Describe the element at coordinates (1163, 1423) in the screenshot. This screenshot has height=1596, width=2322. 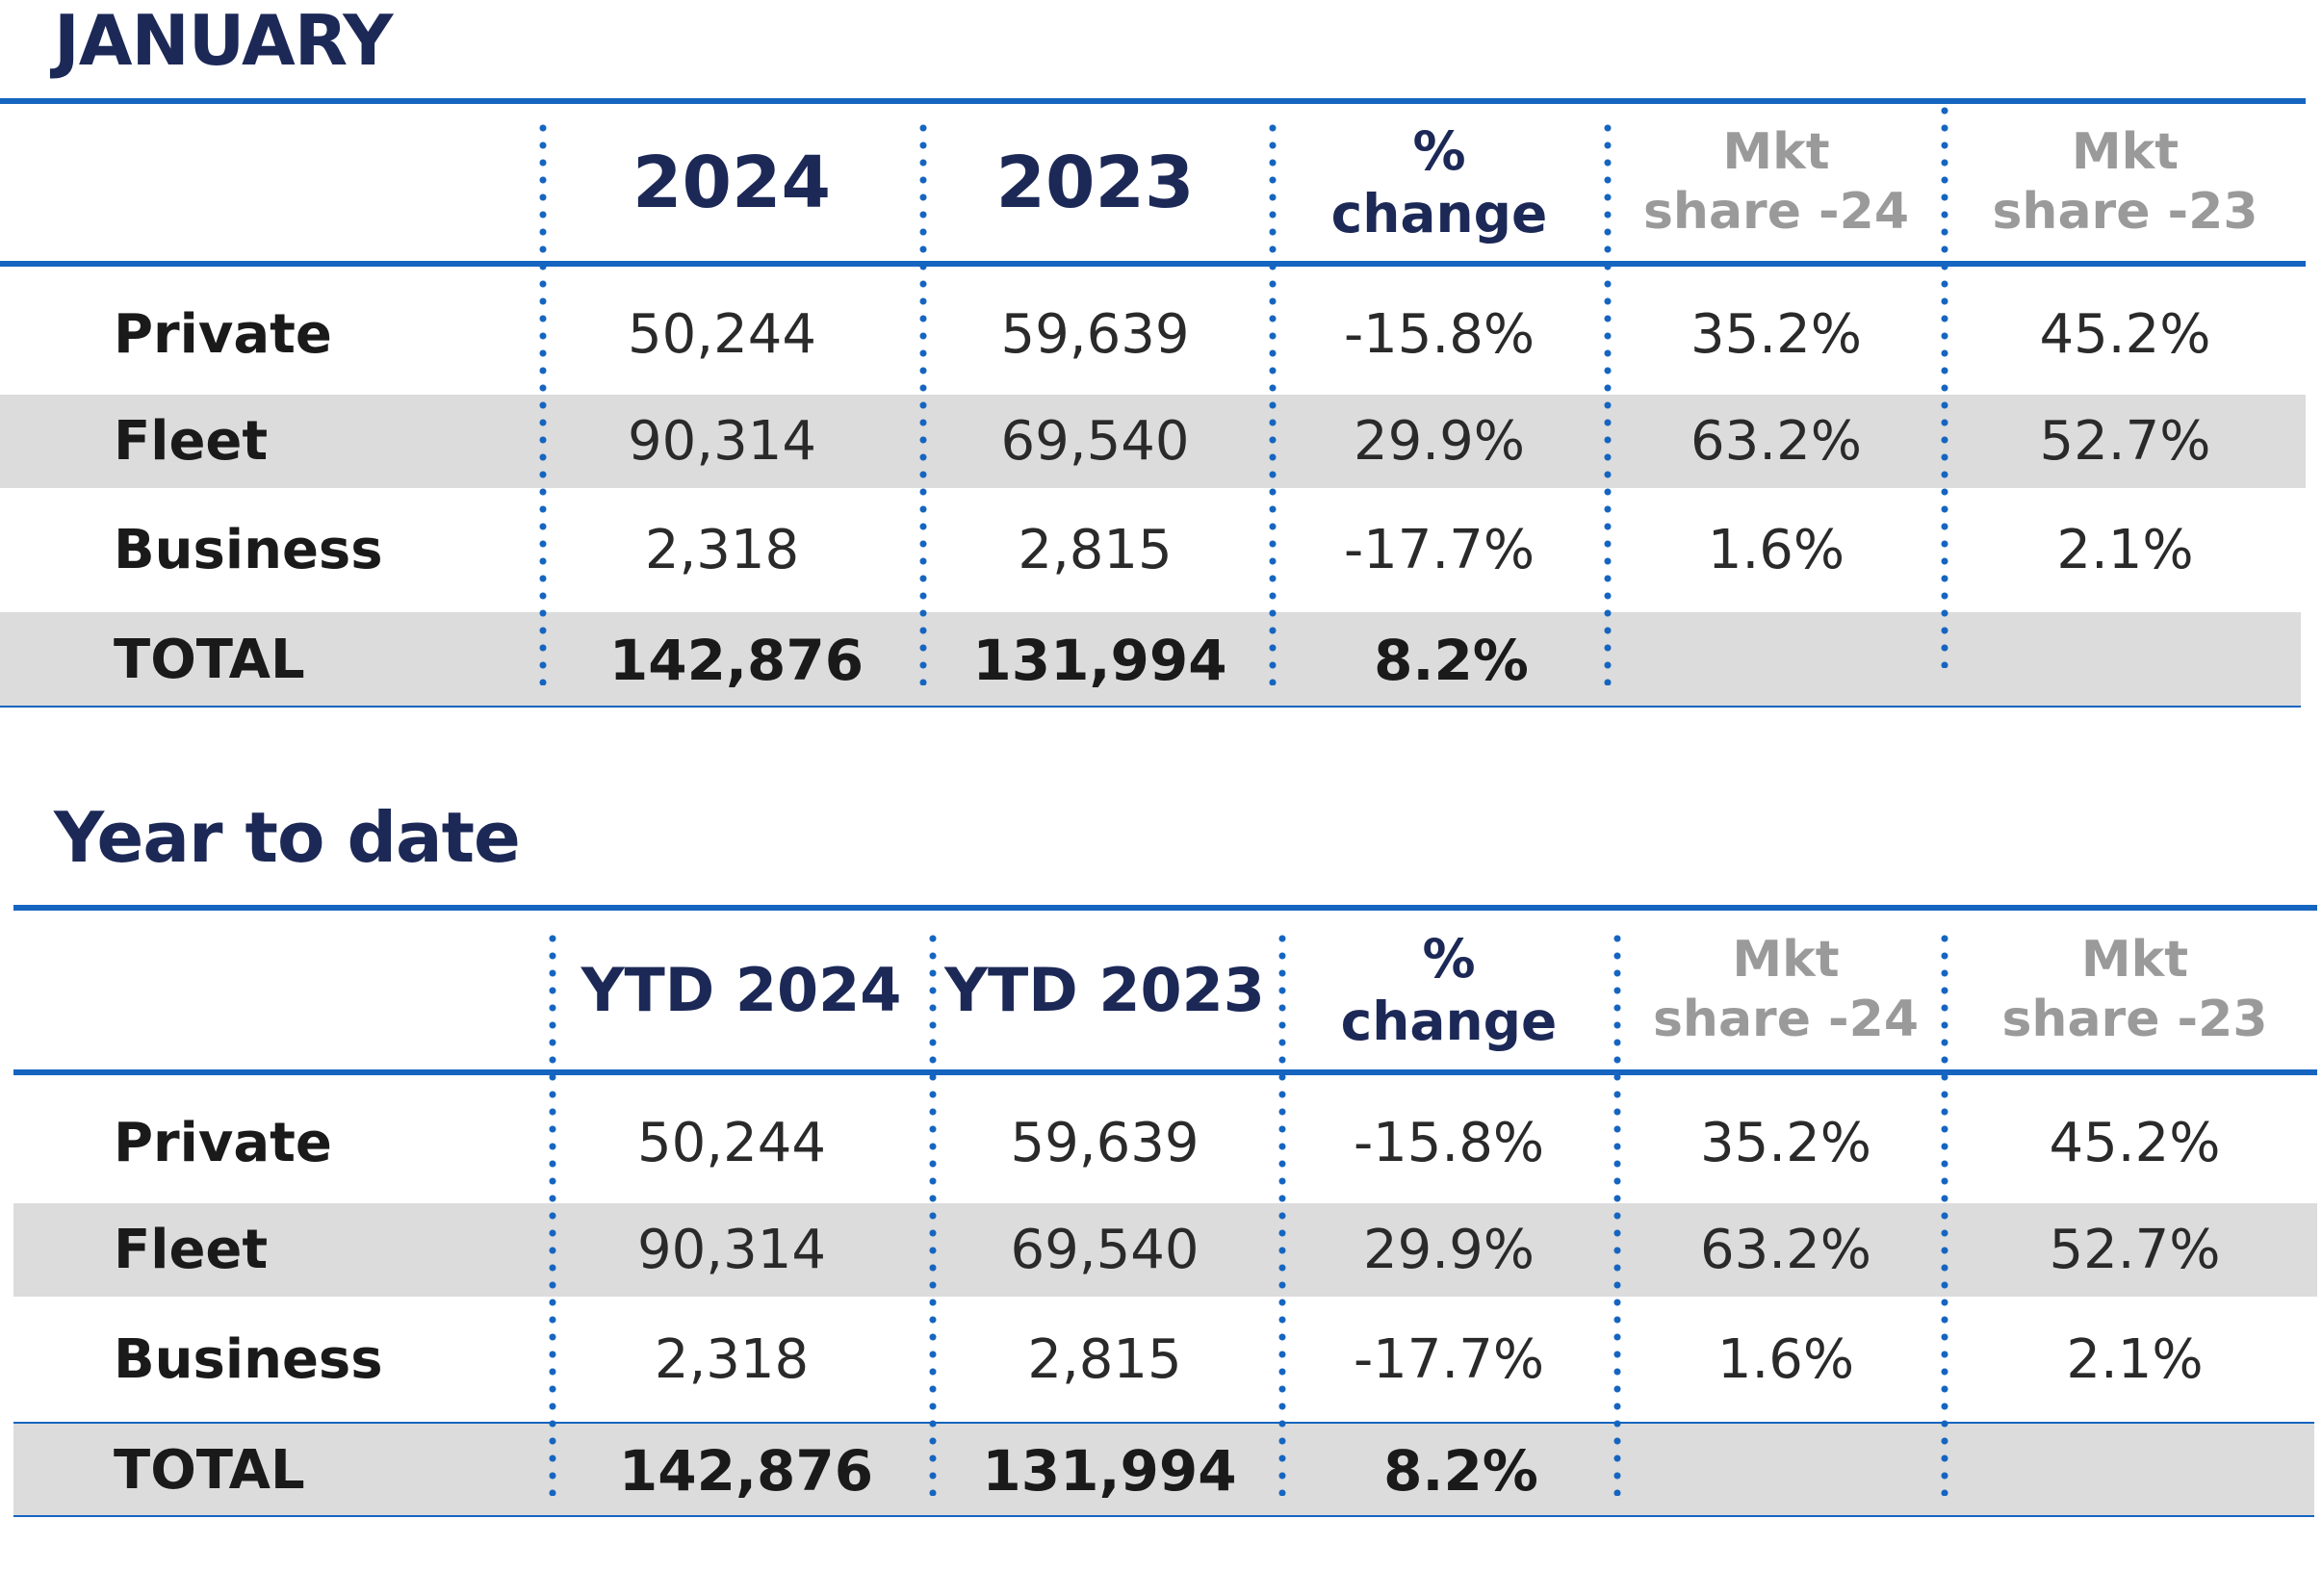
I see `total-top-rule` at that location.